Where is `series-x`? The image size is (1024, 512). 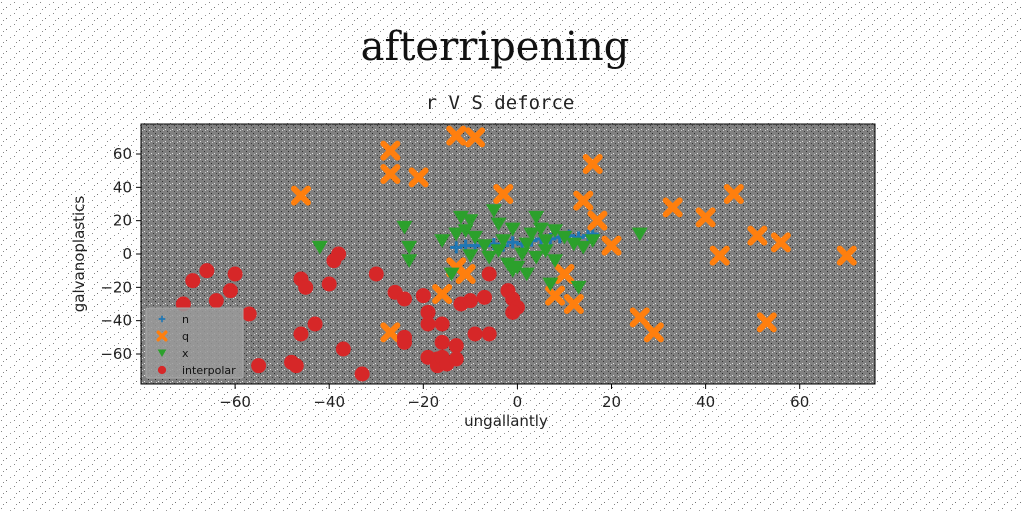 series-x is located at coordinates (479, 249).